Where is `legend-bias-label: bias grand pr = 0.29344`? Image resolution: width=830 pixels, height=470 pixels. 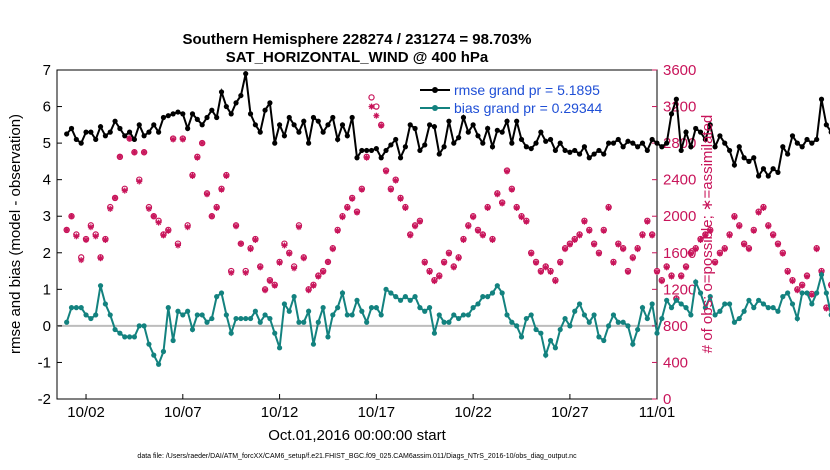 legend-bias-label: bias grand pr = 0.29344 is located at coordinates (528, 108).